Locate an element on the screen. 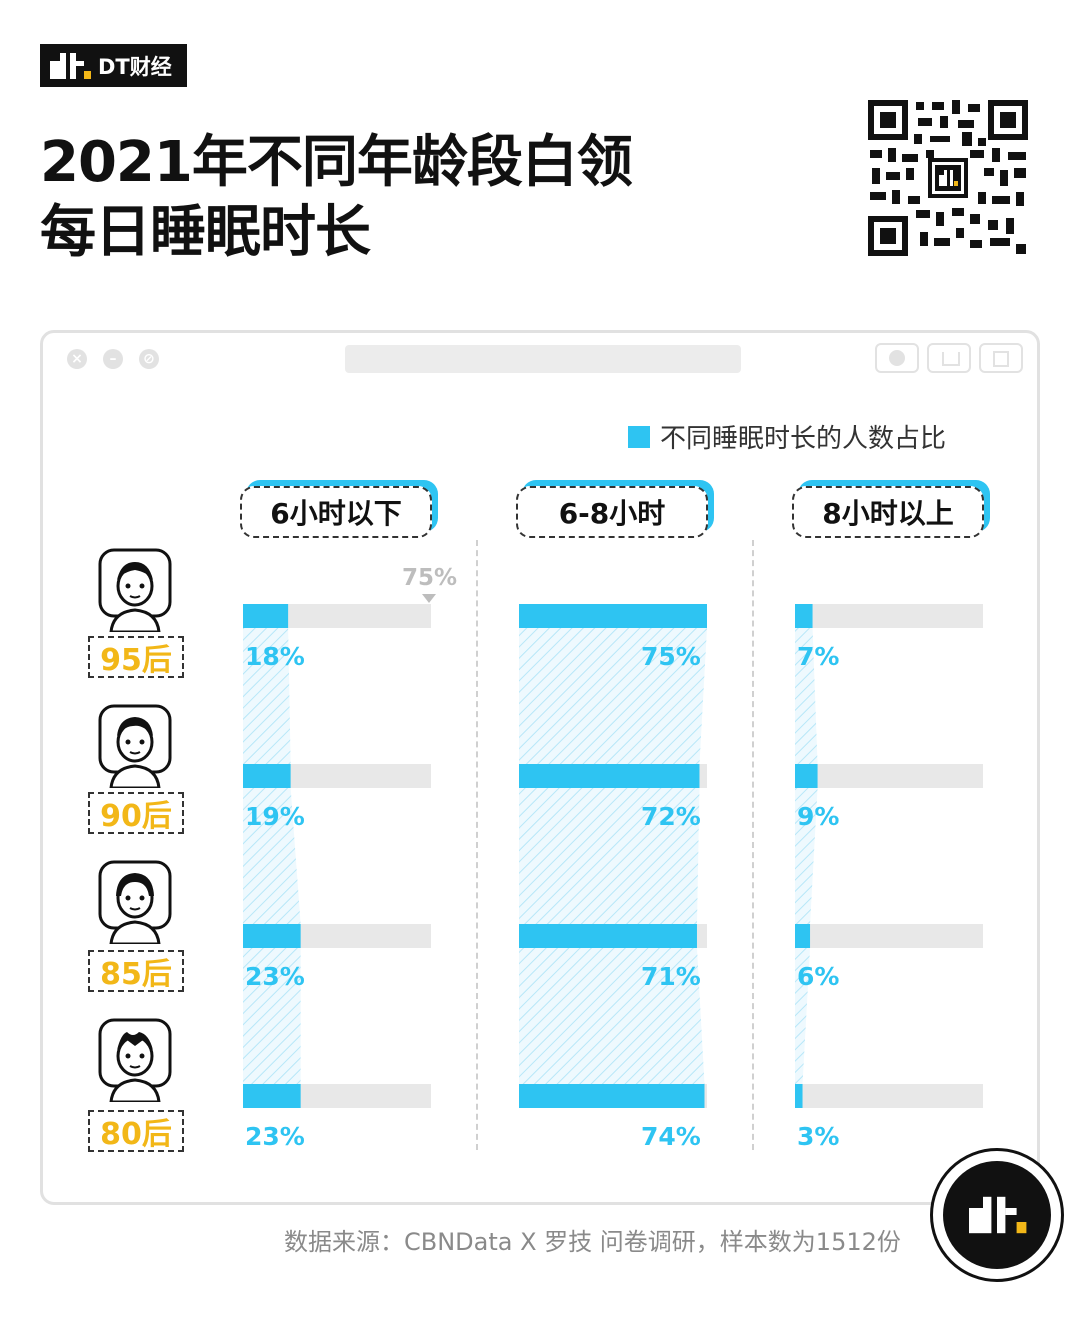 The image size is (1080, 1319). age-group-label: 90后 is located at coordinates (136, 813).